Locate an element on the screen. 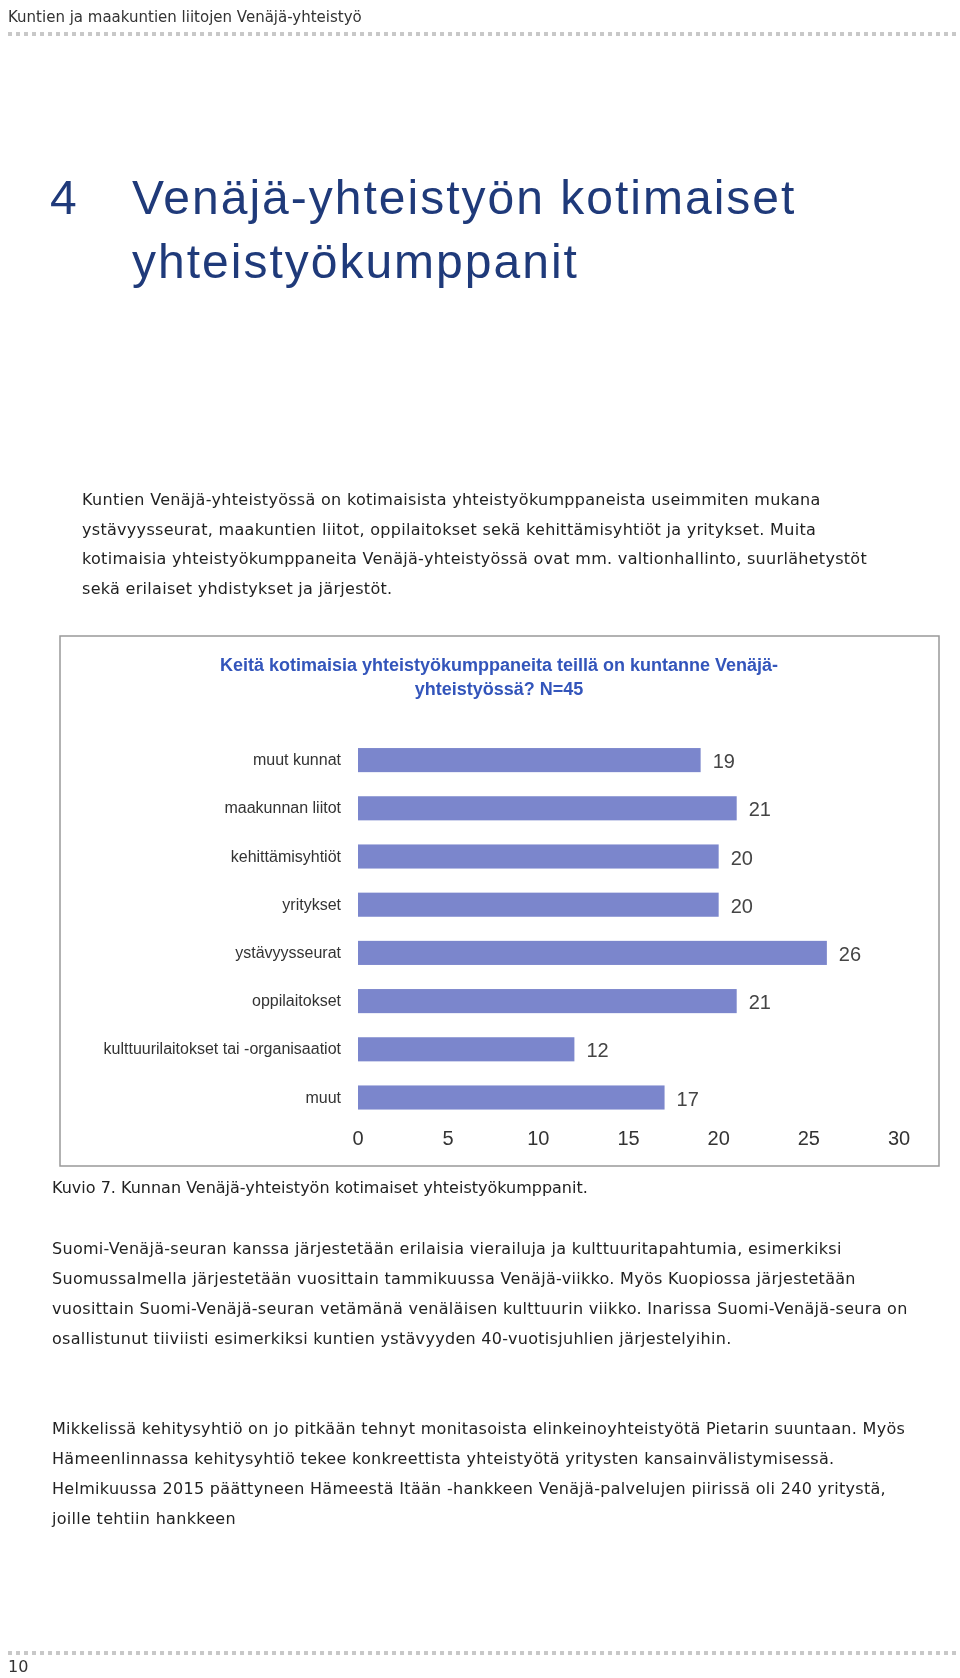 The height and width of the screenshot is (1678, 960). text: Mikkelissä kehitysyhtiö on jo pitkään tehnyt monitasoista elinkeinoyhteistyötä Pietarin suuntaan. Myös Hämeenlinnassa kehitysyhtiö tekee konkreettista yhteistyötä yritysten kansainvälistymisessä. Helmikuussa 2015 päättyneen Hämeestä Itään -hankkeen Venäjä-palvelujen piirissä oli 240 yritystä, joille tehtiin hankkeen is located at coordinates (478, 1473).